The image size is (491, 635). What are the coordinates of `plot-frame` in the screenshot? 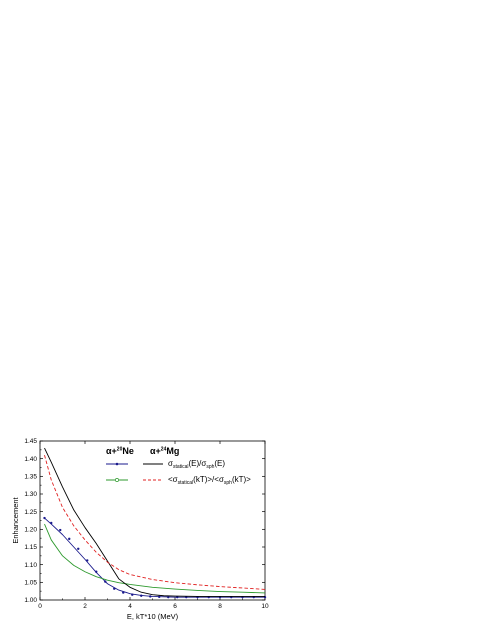 It's located at (152, 520).